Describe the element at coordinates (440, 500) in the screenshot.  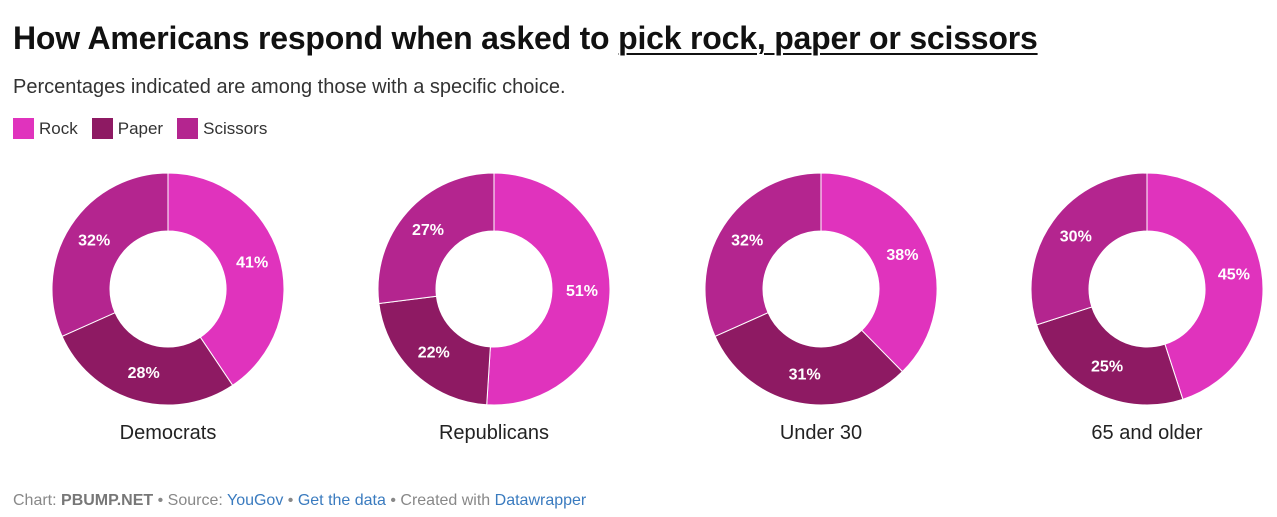
I see `footer-created-prefix: • Created with` at that location.